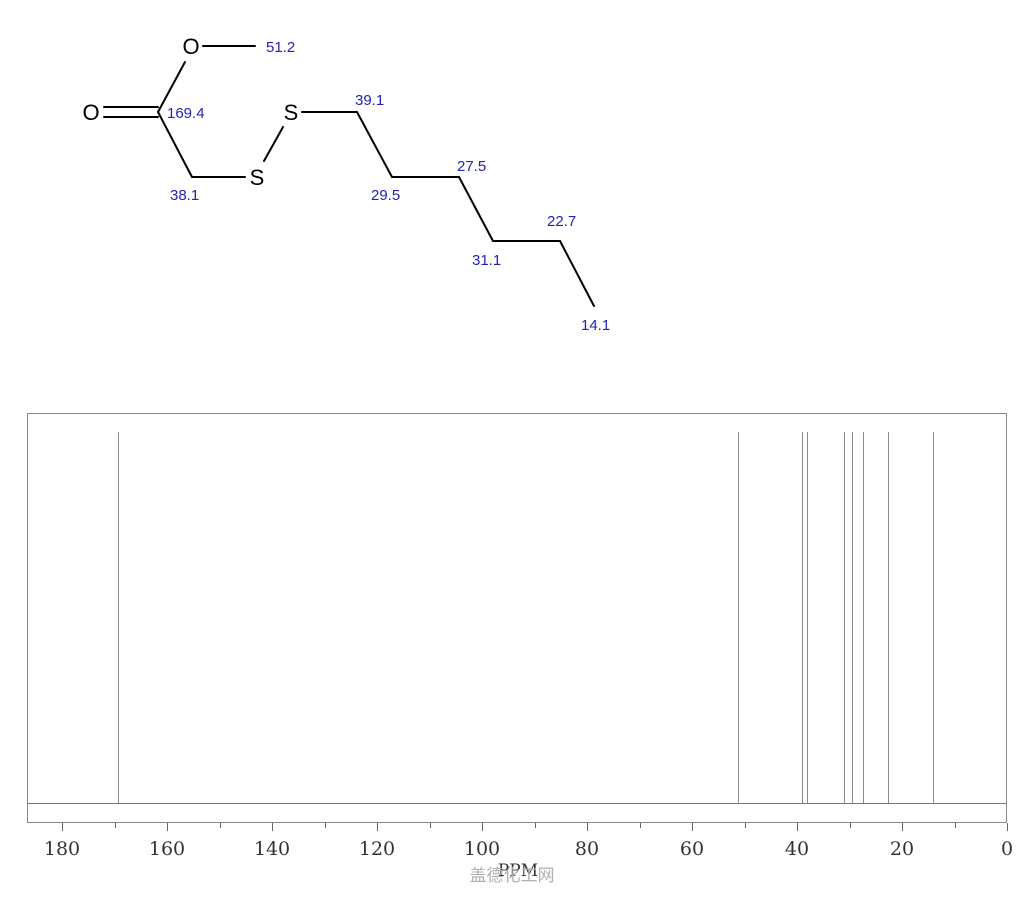 The height and width of the screenshot is (900, 1024). I want to click on shift-label-carbonyl: 169.4, so click(186, 113).